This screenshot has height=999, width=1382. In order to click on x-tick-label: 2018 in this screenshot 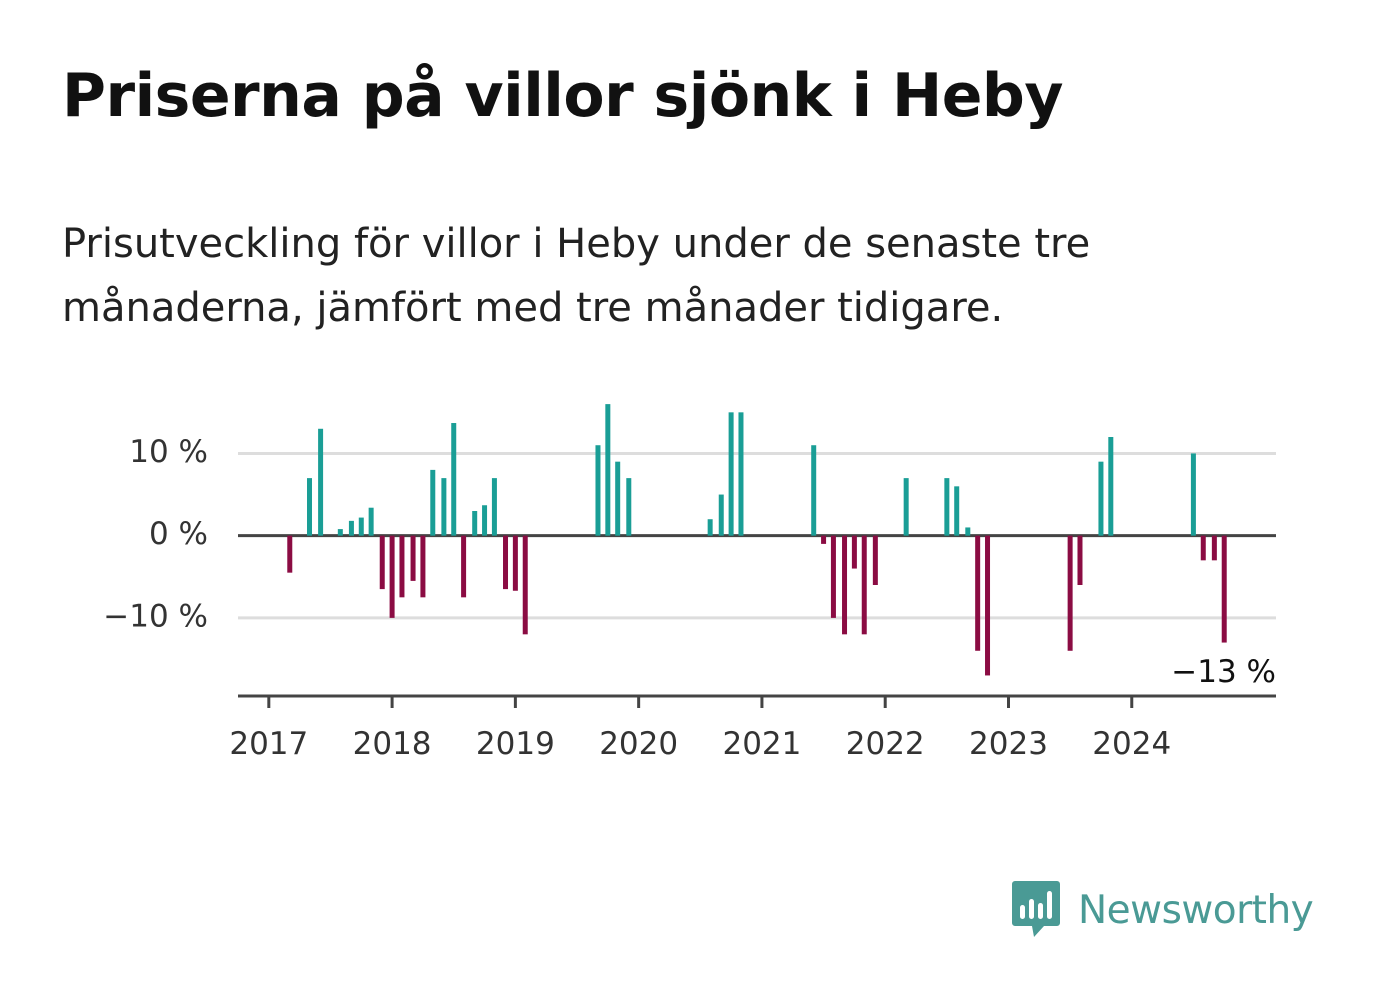, I will do `click(392, 744)`.